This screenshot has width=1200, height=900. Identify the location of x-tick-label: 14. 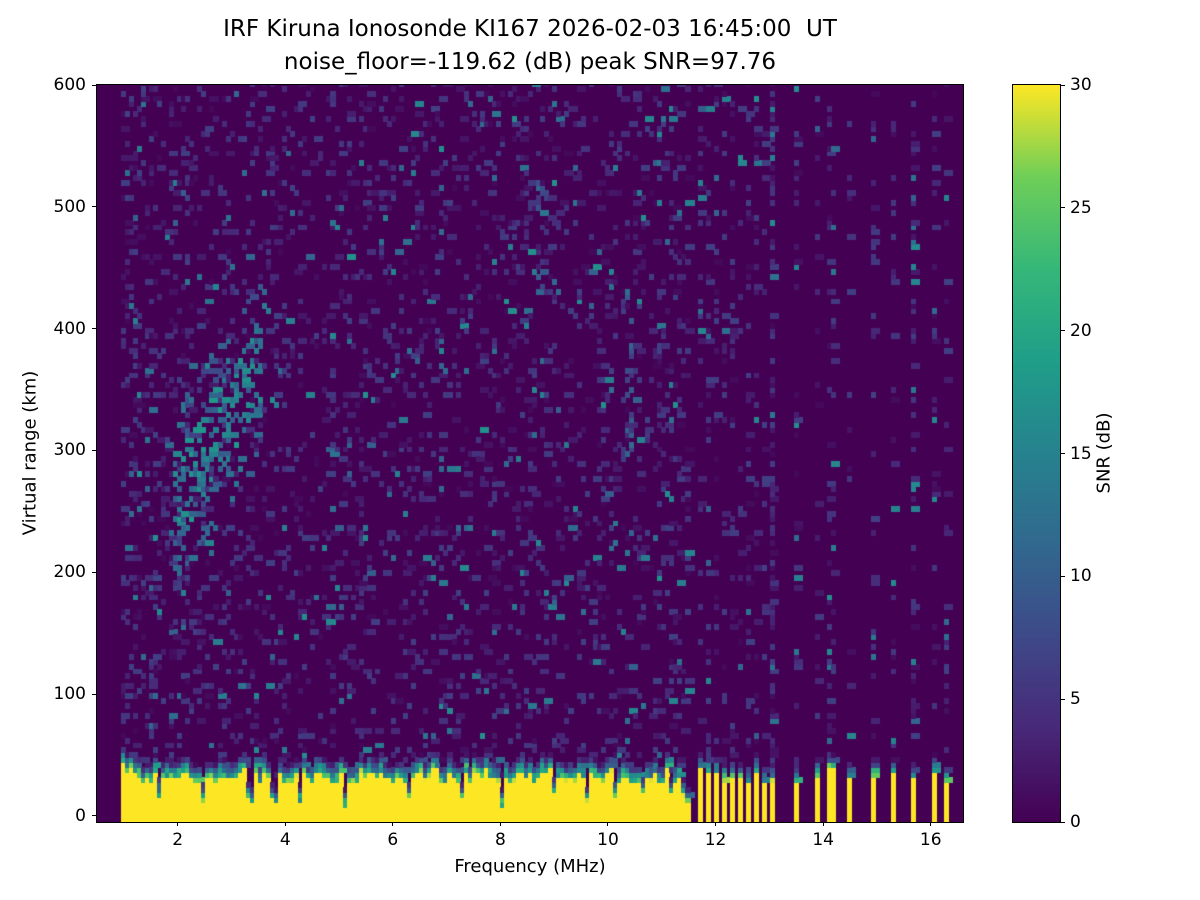
(823, 840).